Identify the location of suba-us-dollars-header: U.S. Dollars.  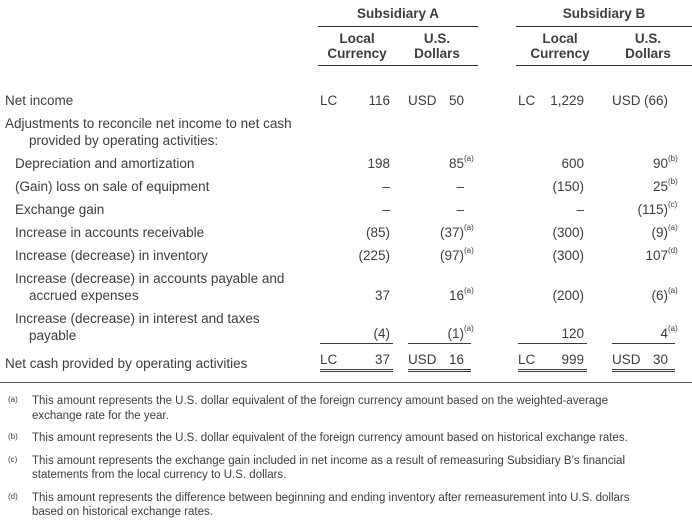
(437, 46).